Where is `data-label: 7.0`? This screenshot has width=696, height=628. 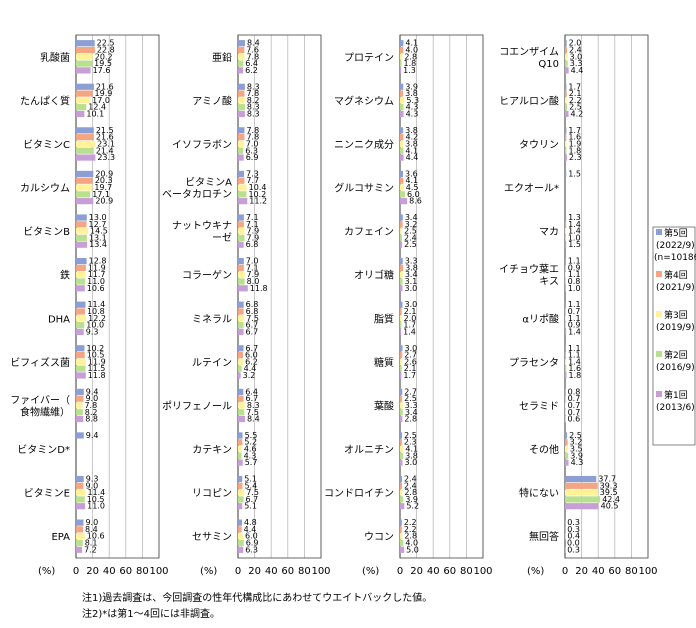 data-label: 7.0 is located at coordinates (252, 143).